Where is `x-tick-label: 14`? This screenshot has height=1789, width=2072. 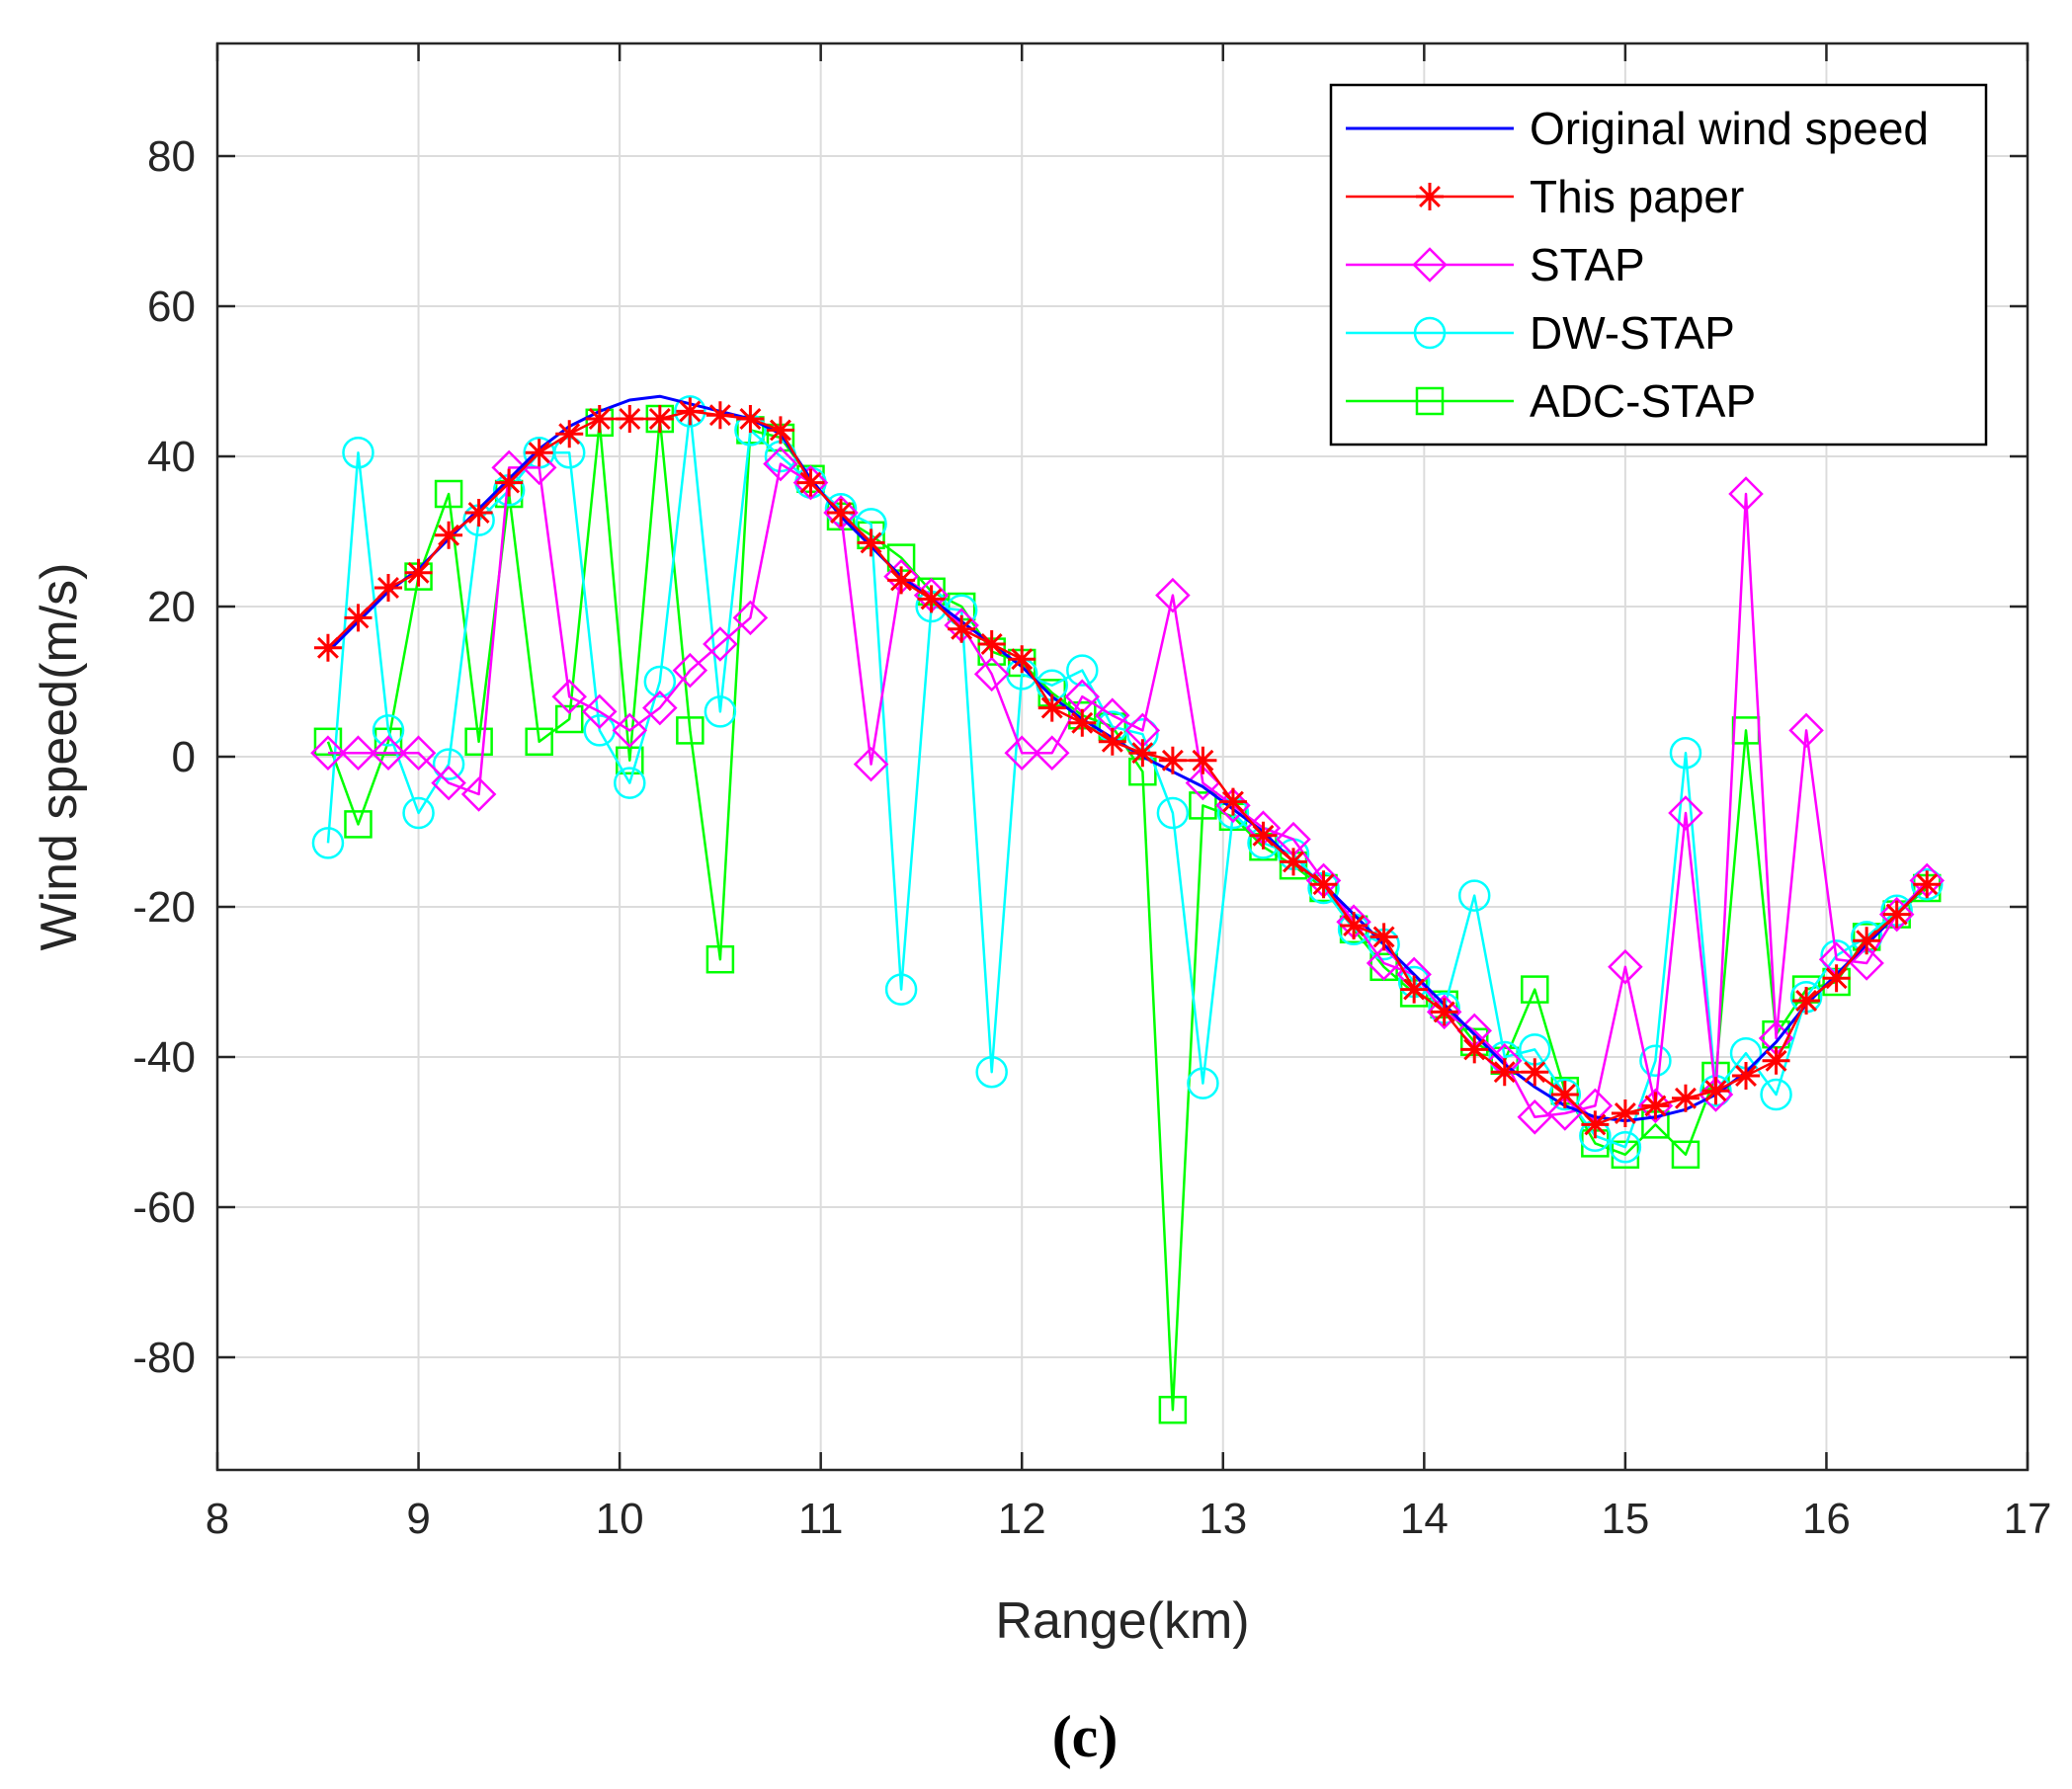
x-tick-label: 14 is located at coordinates (1424, 1519).